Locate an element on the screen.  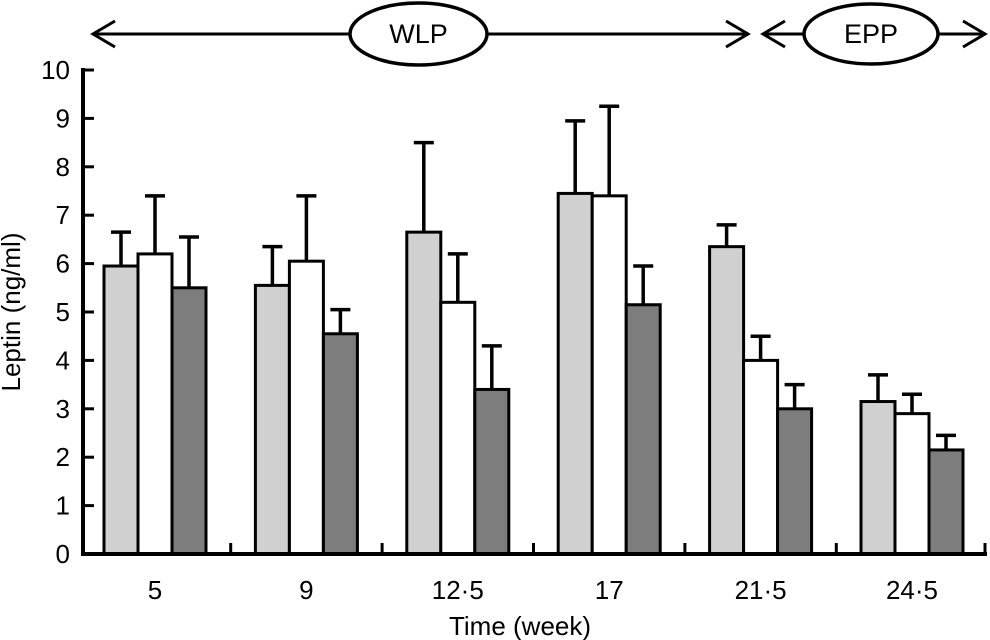
bar-dark-gray-bars-week-24·5 is located at coordinates (946, 502).